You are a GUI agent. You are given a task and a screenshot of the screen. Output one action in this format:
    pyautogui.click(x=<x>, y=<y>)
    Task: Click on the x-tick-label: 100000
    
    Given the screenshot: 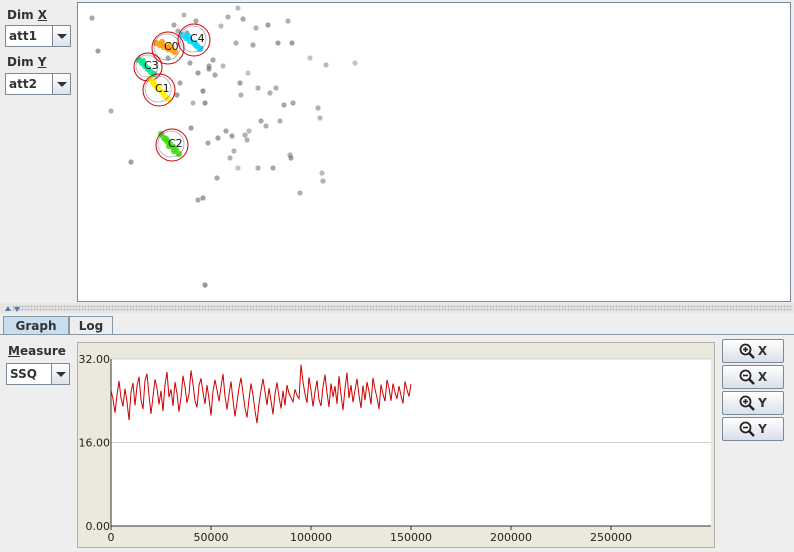 What is the action you would take?
    pyautogui.click(x=311, y=537)
    